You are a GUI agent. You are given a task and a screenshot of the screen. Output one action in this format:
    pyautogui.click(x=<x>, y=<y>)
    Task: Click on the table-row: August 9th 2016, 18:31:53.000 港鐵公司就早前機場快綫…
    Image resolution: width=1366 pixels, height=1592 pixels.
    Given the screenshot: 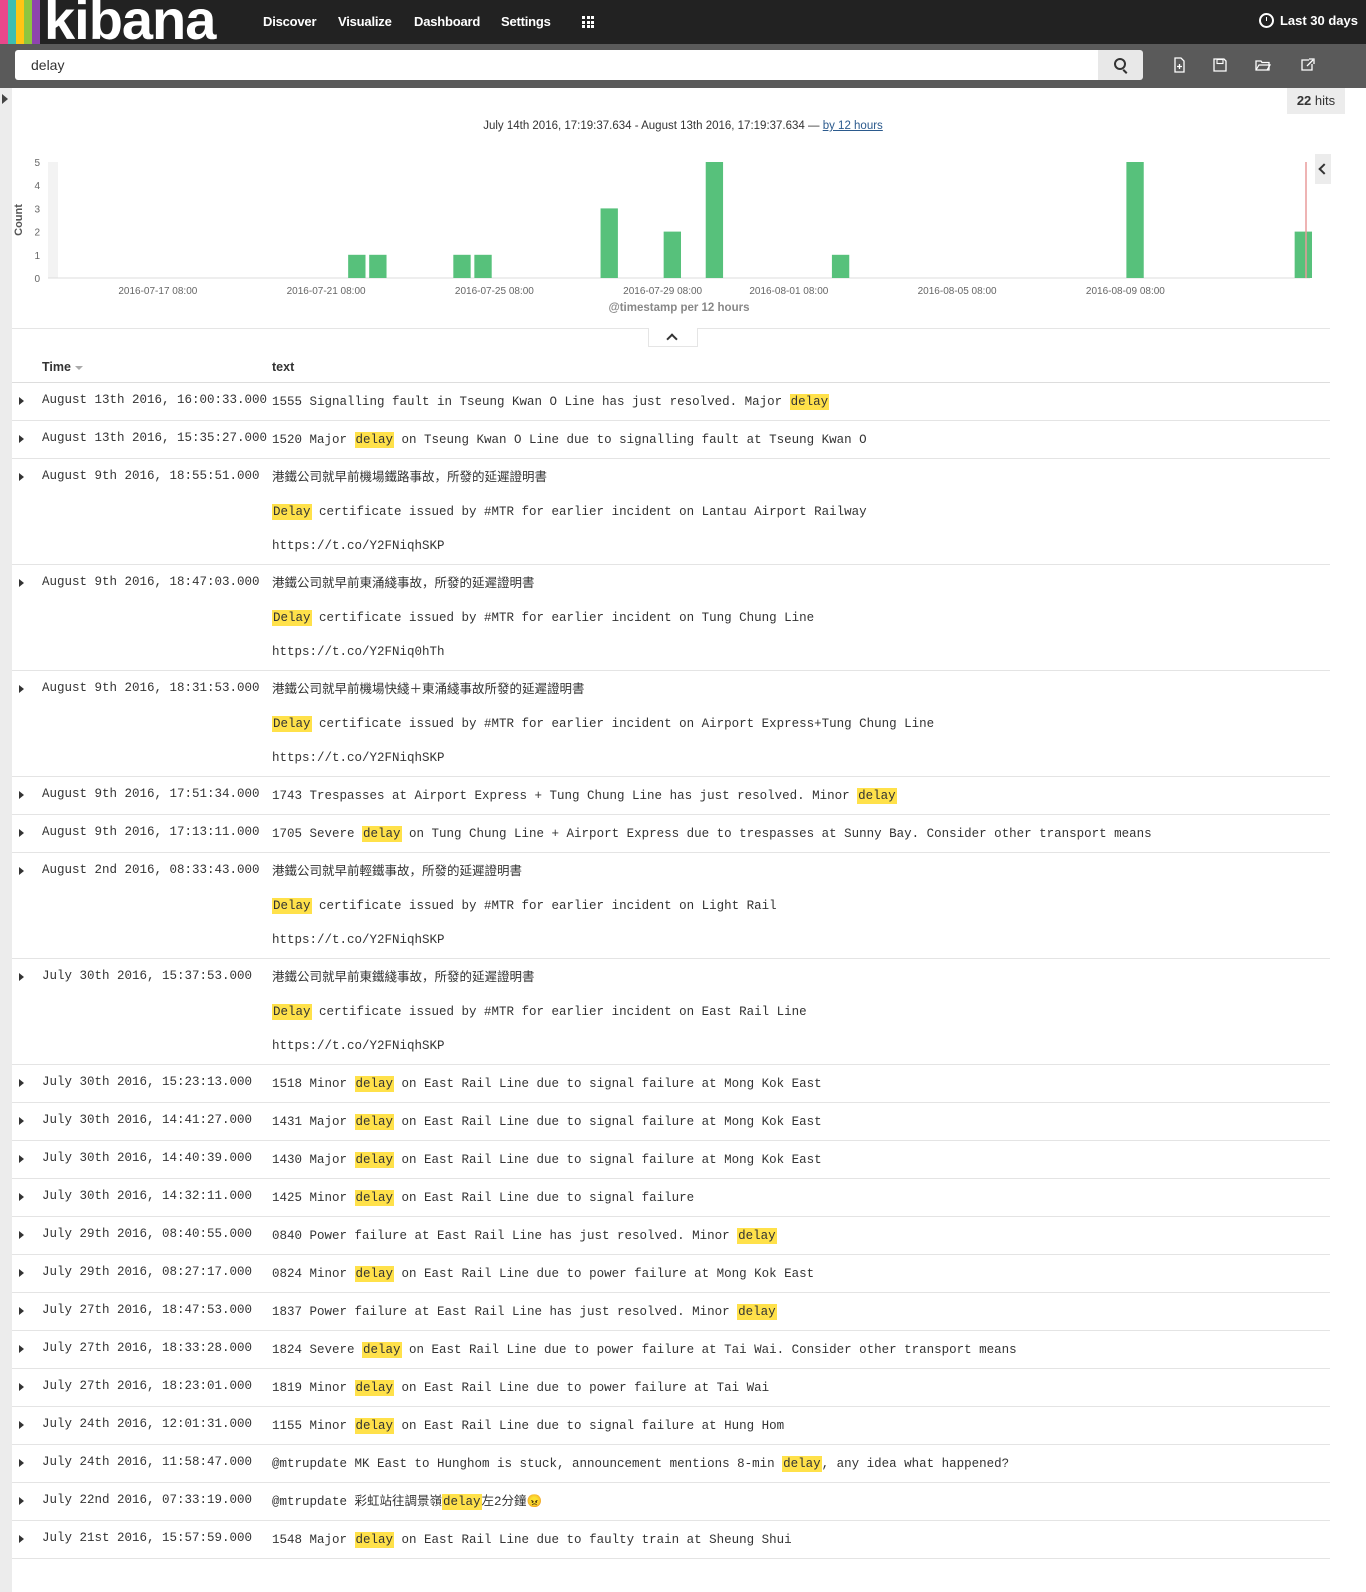 What is the action you would take?
    pyautogui.click(x=671, y=724)
    